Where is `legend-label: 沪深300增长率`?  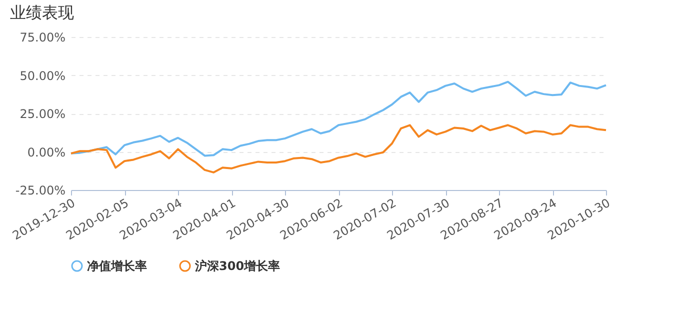 legend-label: 沪深300增长率 is located at coordinates (237, 266).